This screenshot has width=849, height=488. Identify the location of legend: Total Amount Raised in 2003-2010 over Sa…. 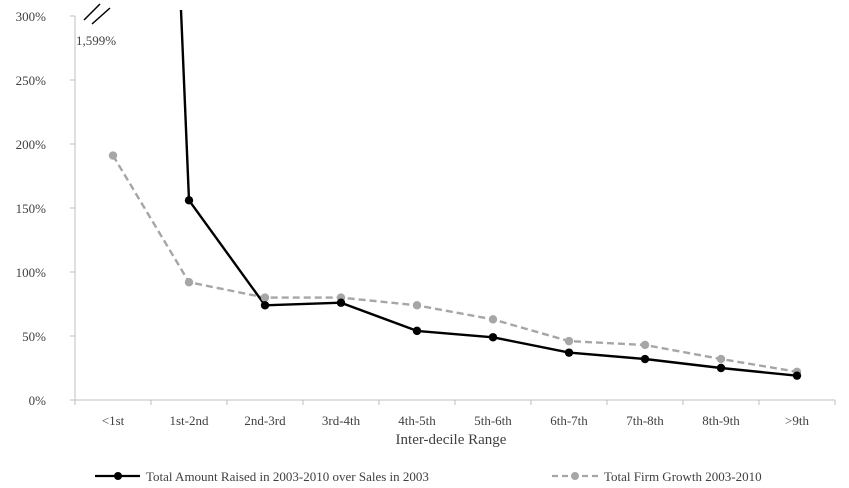
(428, 476).